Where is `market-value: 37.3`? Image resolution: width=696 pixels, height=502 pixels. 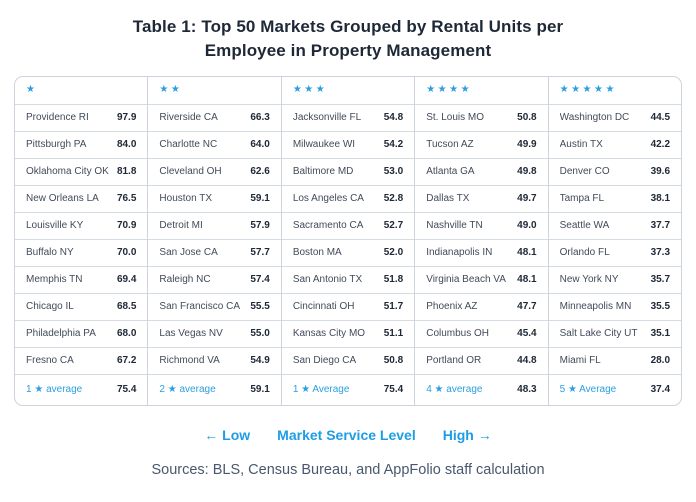
market-value: 37.3 is located at coordinates (660, 253).